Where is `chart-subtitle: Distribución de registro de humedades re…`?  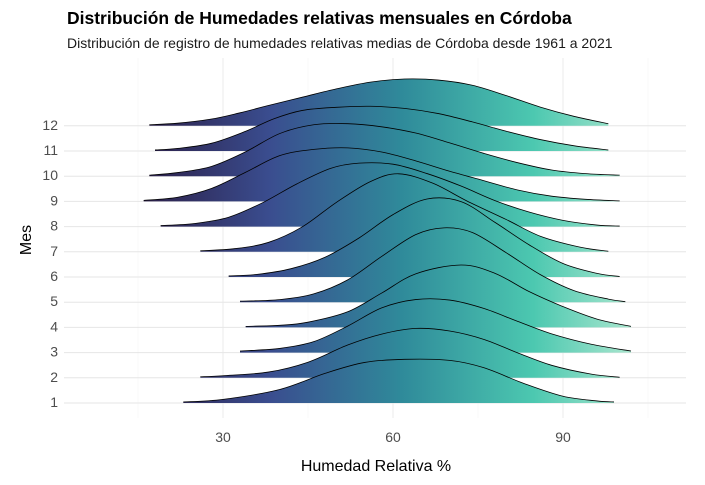
chart-subtitle: Distribución de registro de humedades re… is located at coordinates (340, 43).